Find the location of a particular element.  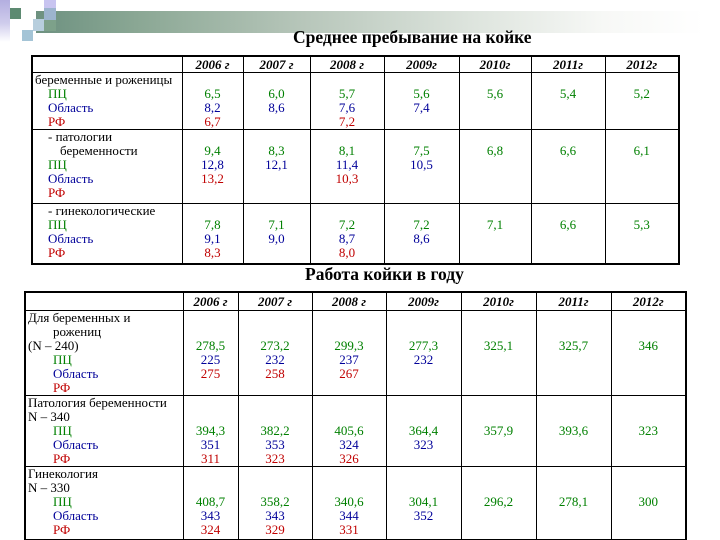

value-line: 364,4 is located at coordinates (423, 430).